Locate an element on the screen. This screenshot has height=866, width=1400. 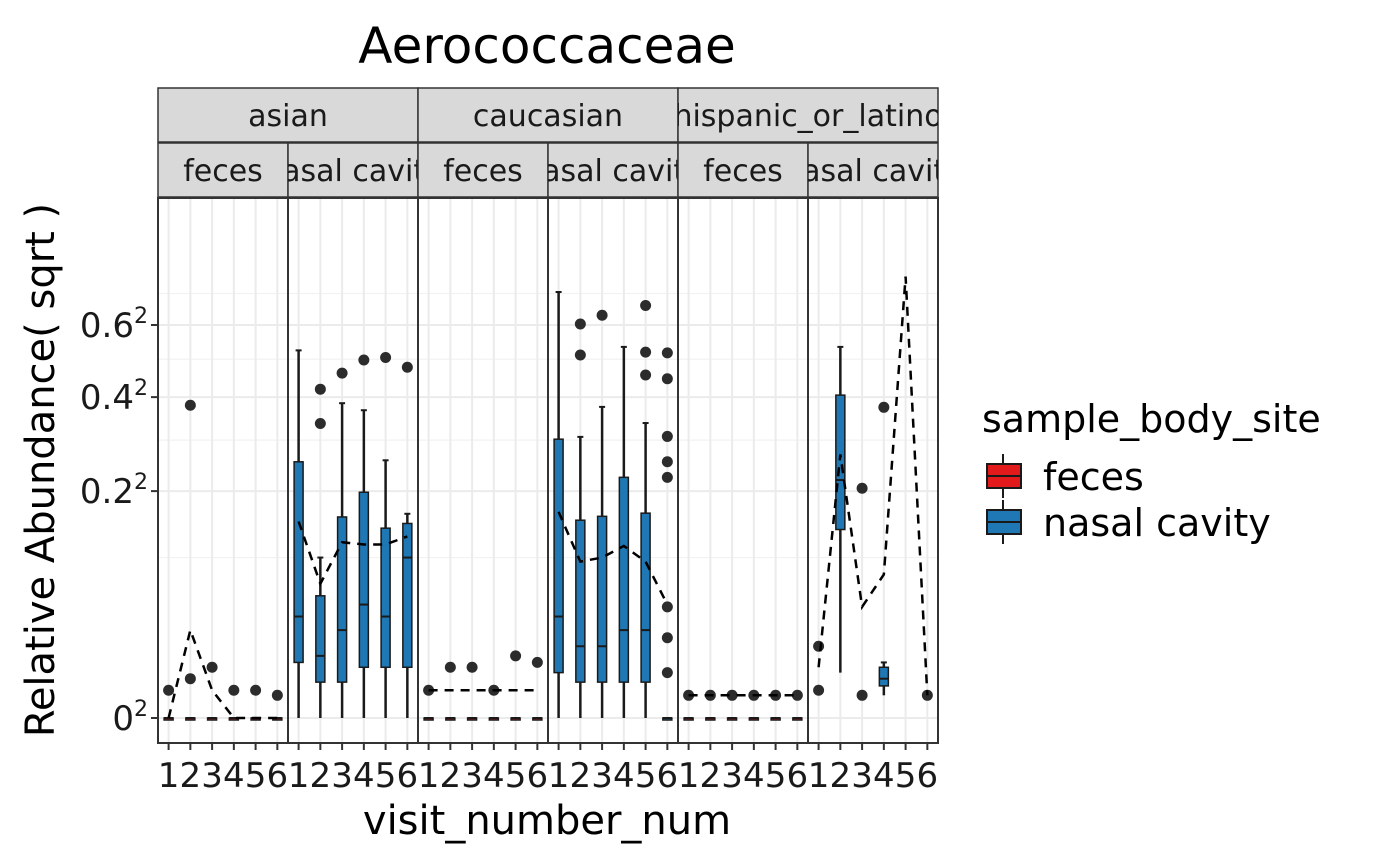
y-tick-label: 0.42 is located at coordinates (114, 397).